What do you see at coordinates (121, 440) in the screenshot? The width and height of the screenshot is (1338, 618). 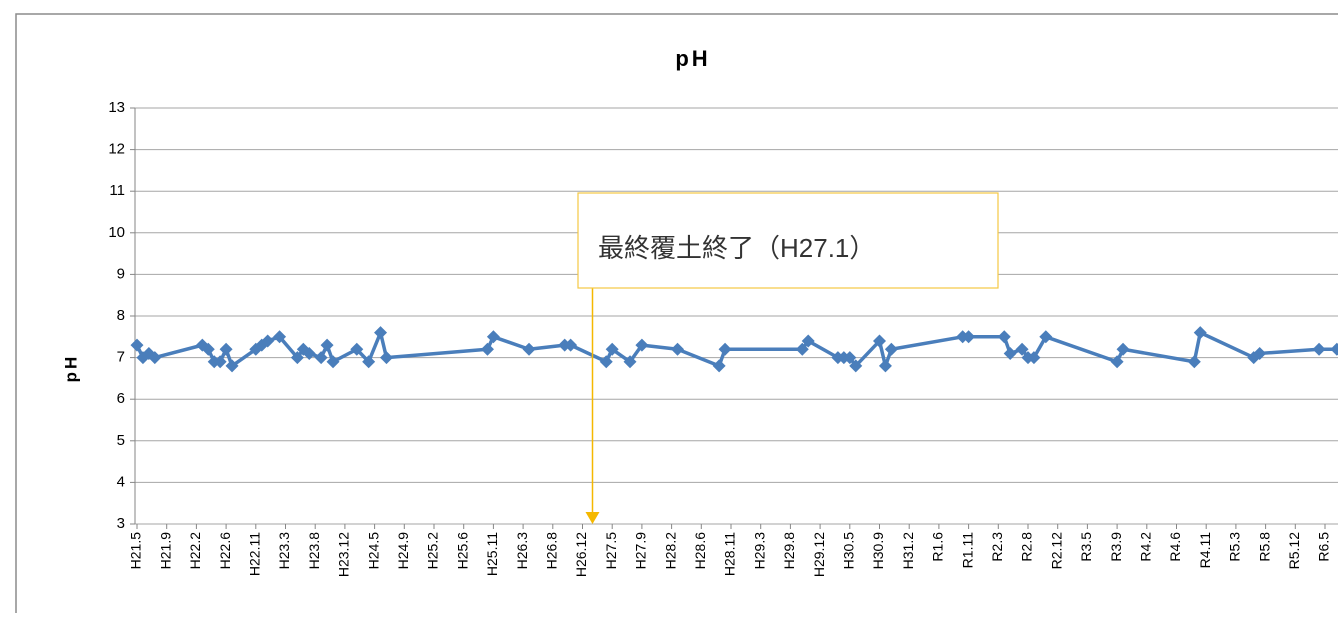 I see `y-tick-label: 5` at bounding box center [121, 440].